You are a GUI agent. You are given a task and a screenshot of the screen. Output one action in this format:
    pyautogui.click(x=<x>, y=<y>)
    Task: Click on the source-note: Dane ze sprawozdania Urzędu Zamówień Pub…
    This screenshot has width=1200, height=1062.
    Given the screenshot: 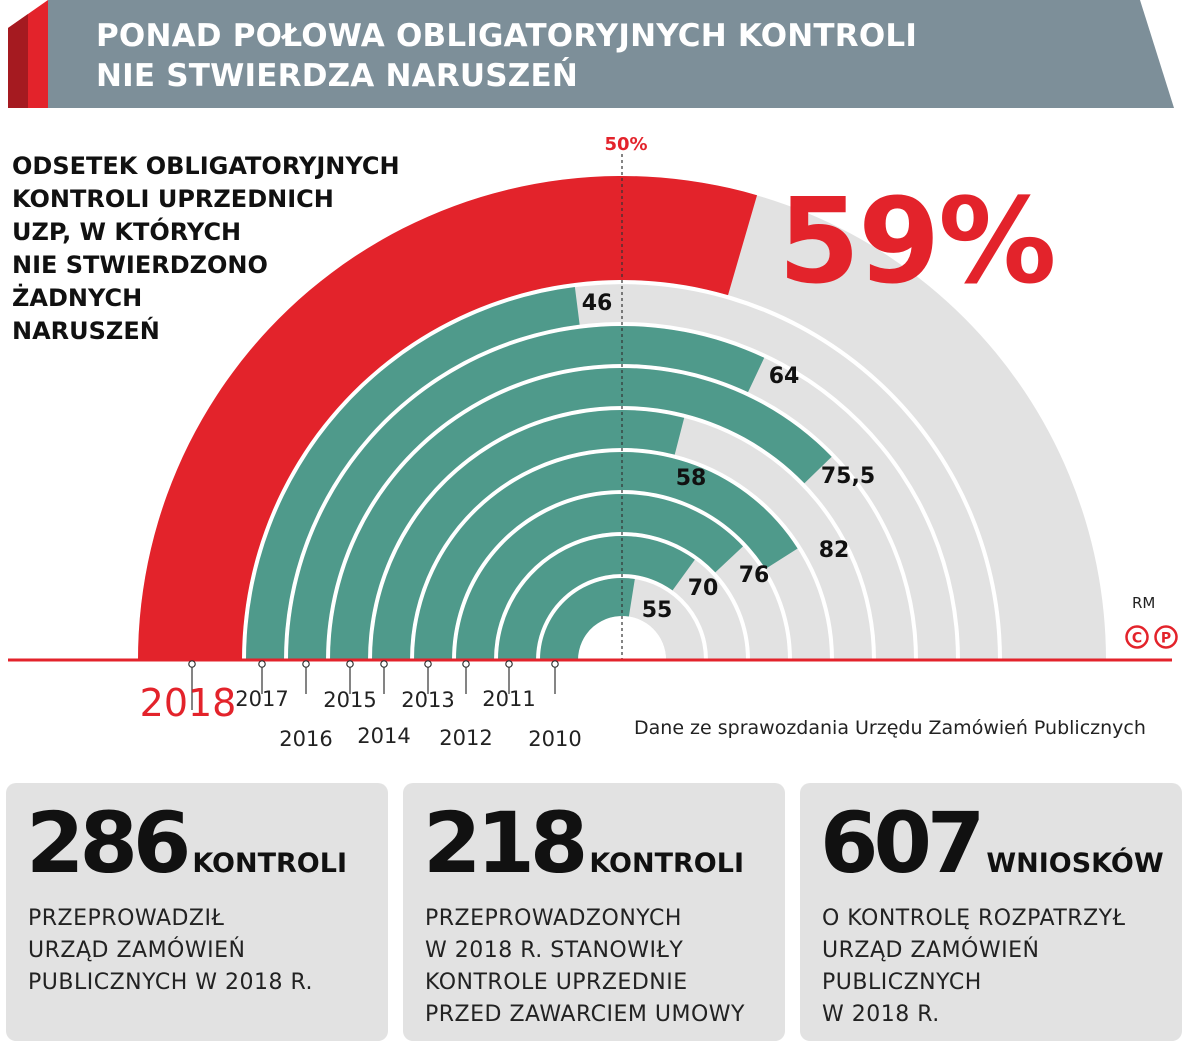 What is the action you would take?
    pyautogui.click(x=890, y=728)
    